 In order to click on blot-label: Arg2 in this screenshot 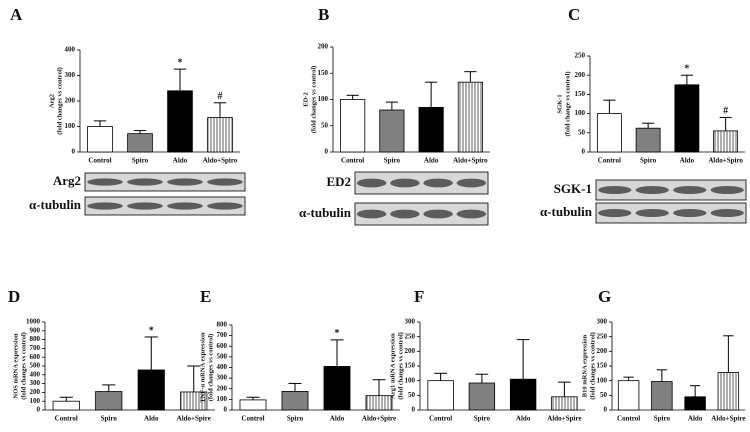, I will do `click(67, 180)`.